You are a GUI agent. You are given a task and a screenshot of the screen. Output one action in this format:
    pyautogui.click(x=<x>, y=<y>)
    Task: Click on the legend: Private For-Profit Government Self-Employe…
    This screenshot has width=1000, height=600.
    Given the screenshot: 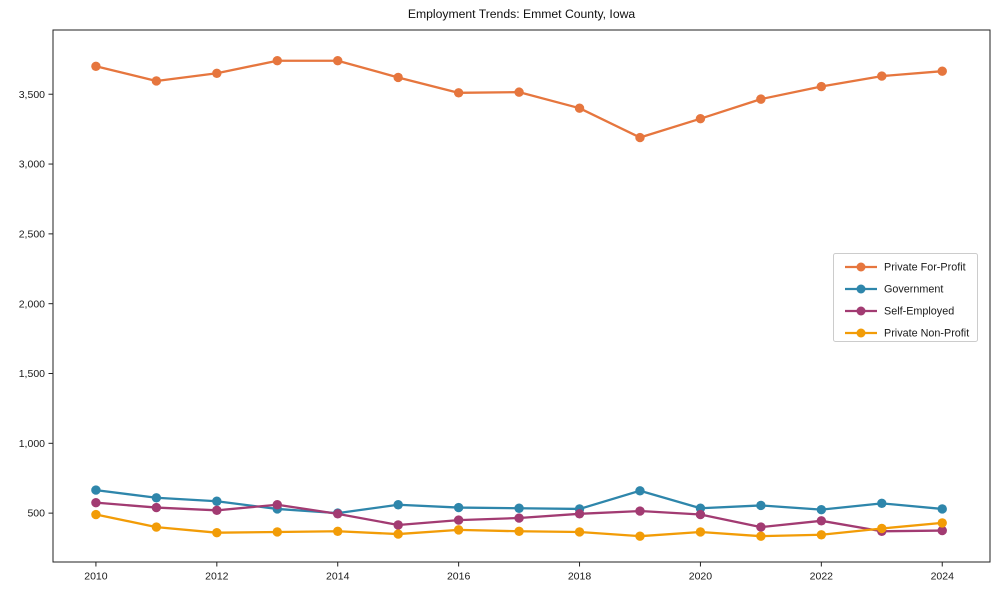 What is the action you would take?
    pyautogui.click(x=905, y=297)
    